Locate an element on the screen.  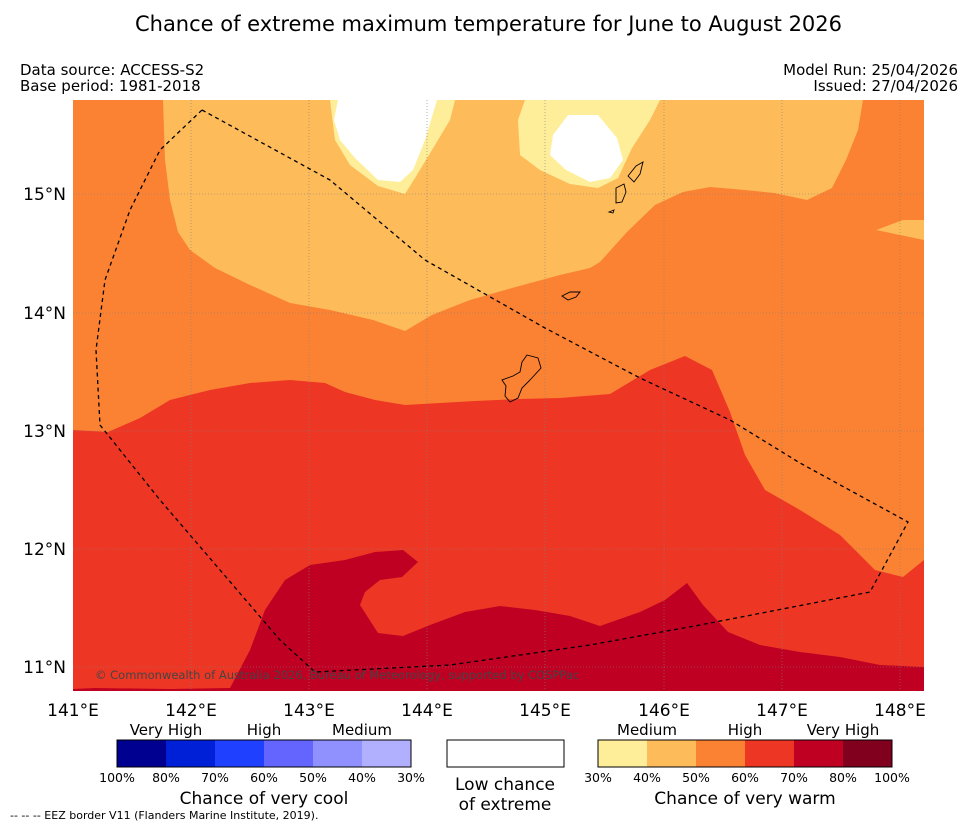
cool-tick-50: 50% is located at coordinates (313, 777).